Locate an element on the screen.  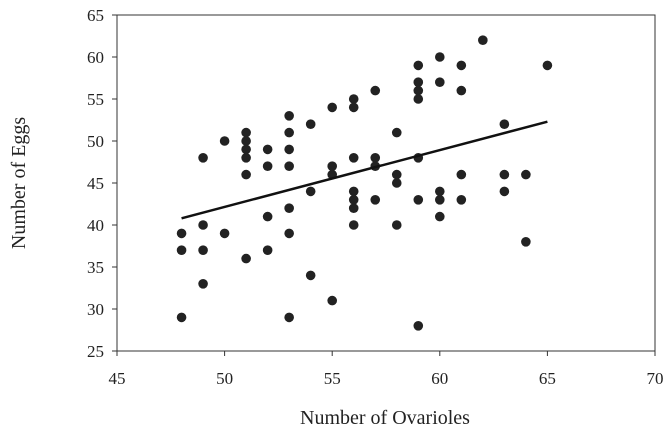
trendline is located at coordinates (364, 170).